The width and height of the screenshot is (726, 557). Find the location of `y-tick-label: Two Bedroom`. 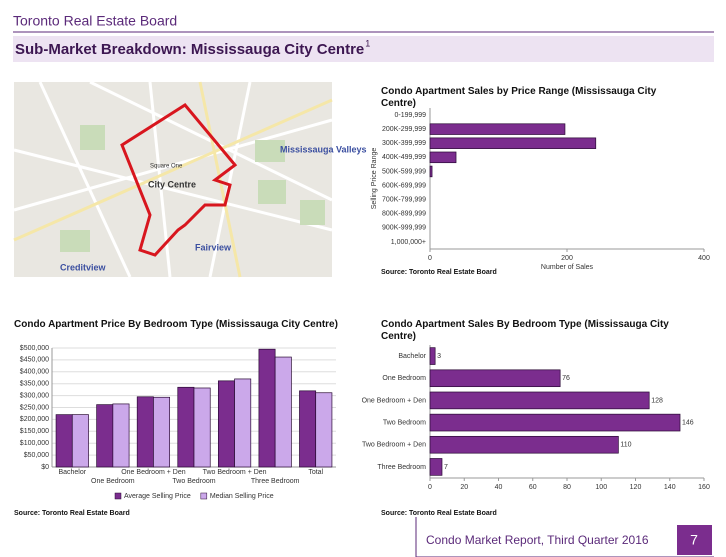

y-tick-label: Two Bedroom is located at coordinates (404, 422).